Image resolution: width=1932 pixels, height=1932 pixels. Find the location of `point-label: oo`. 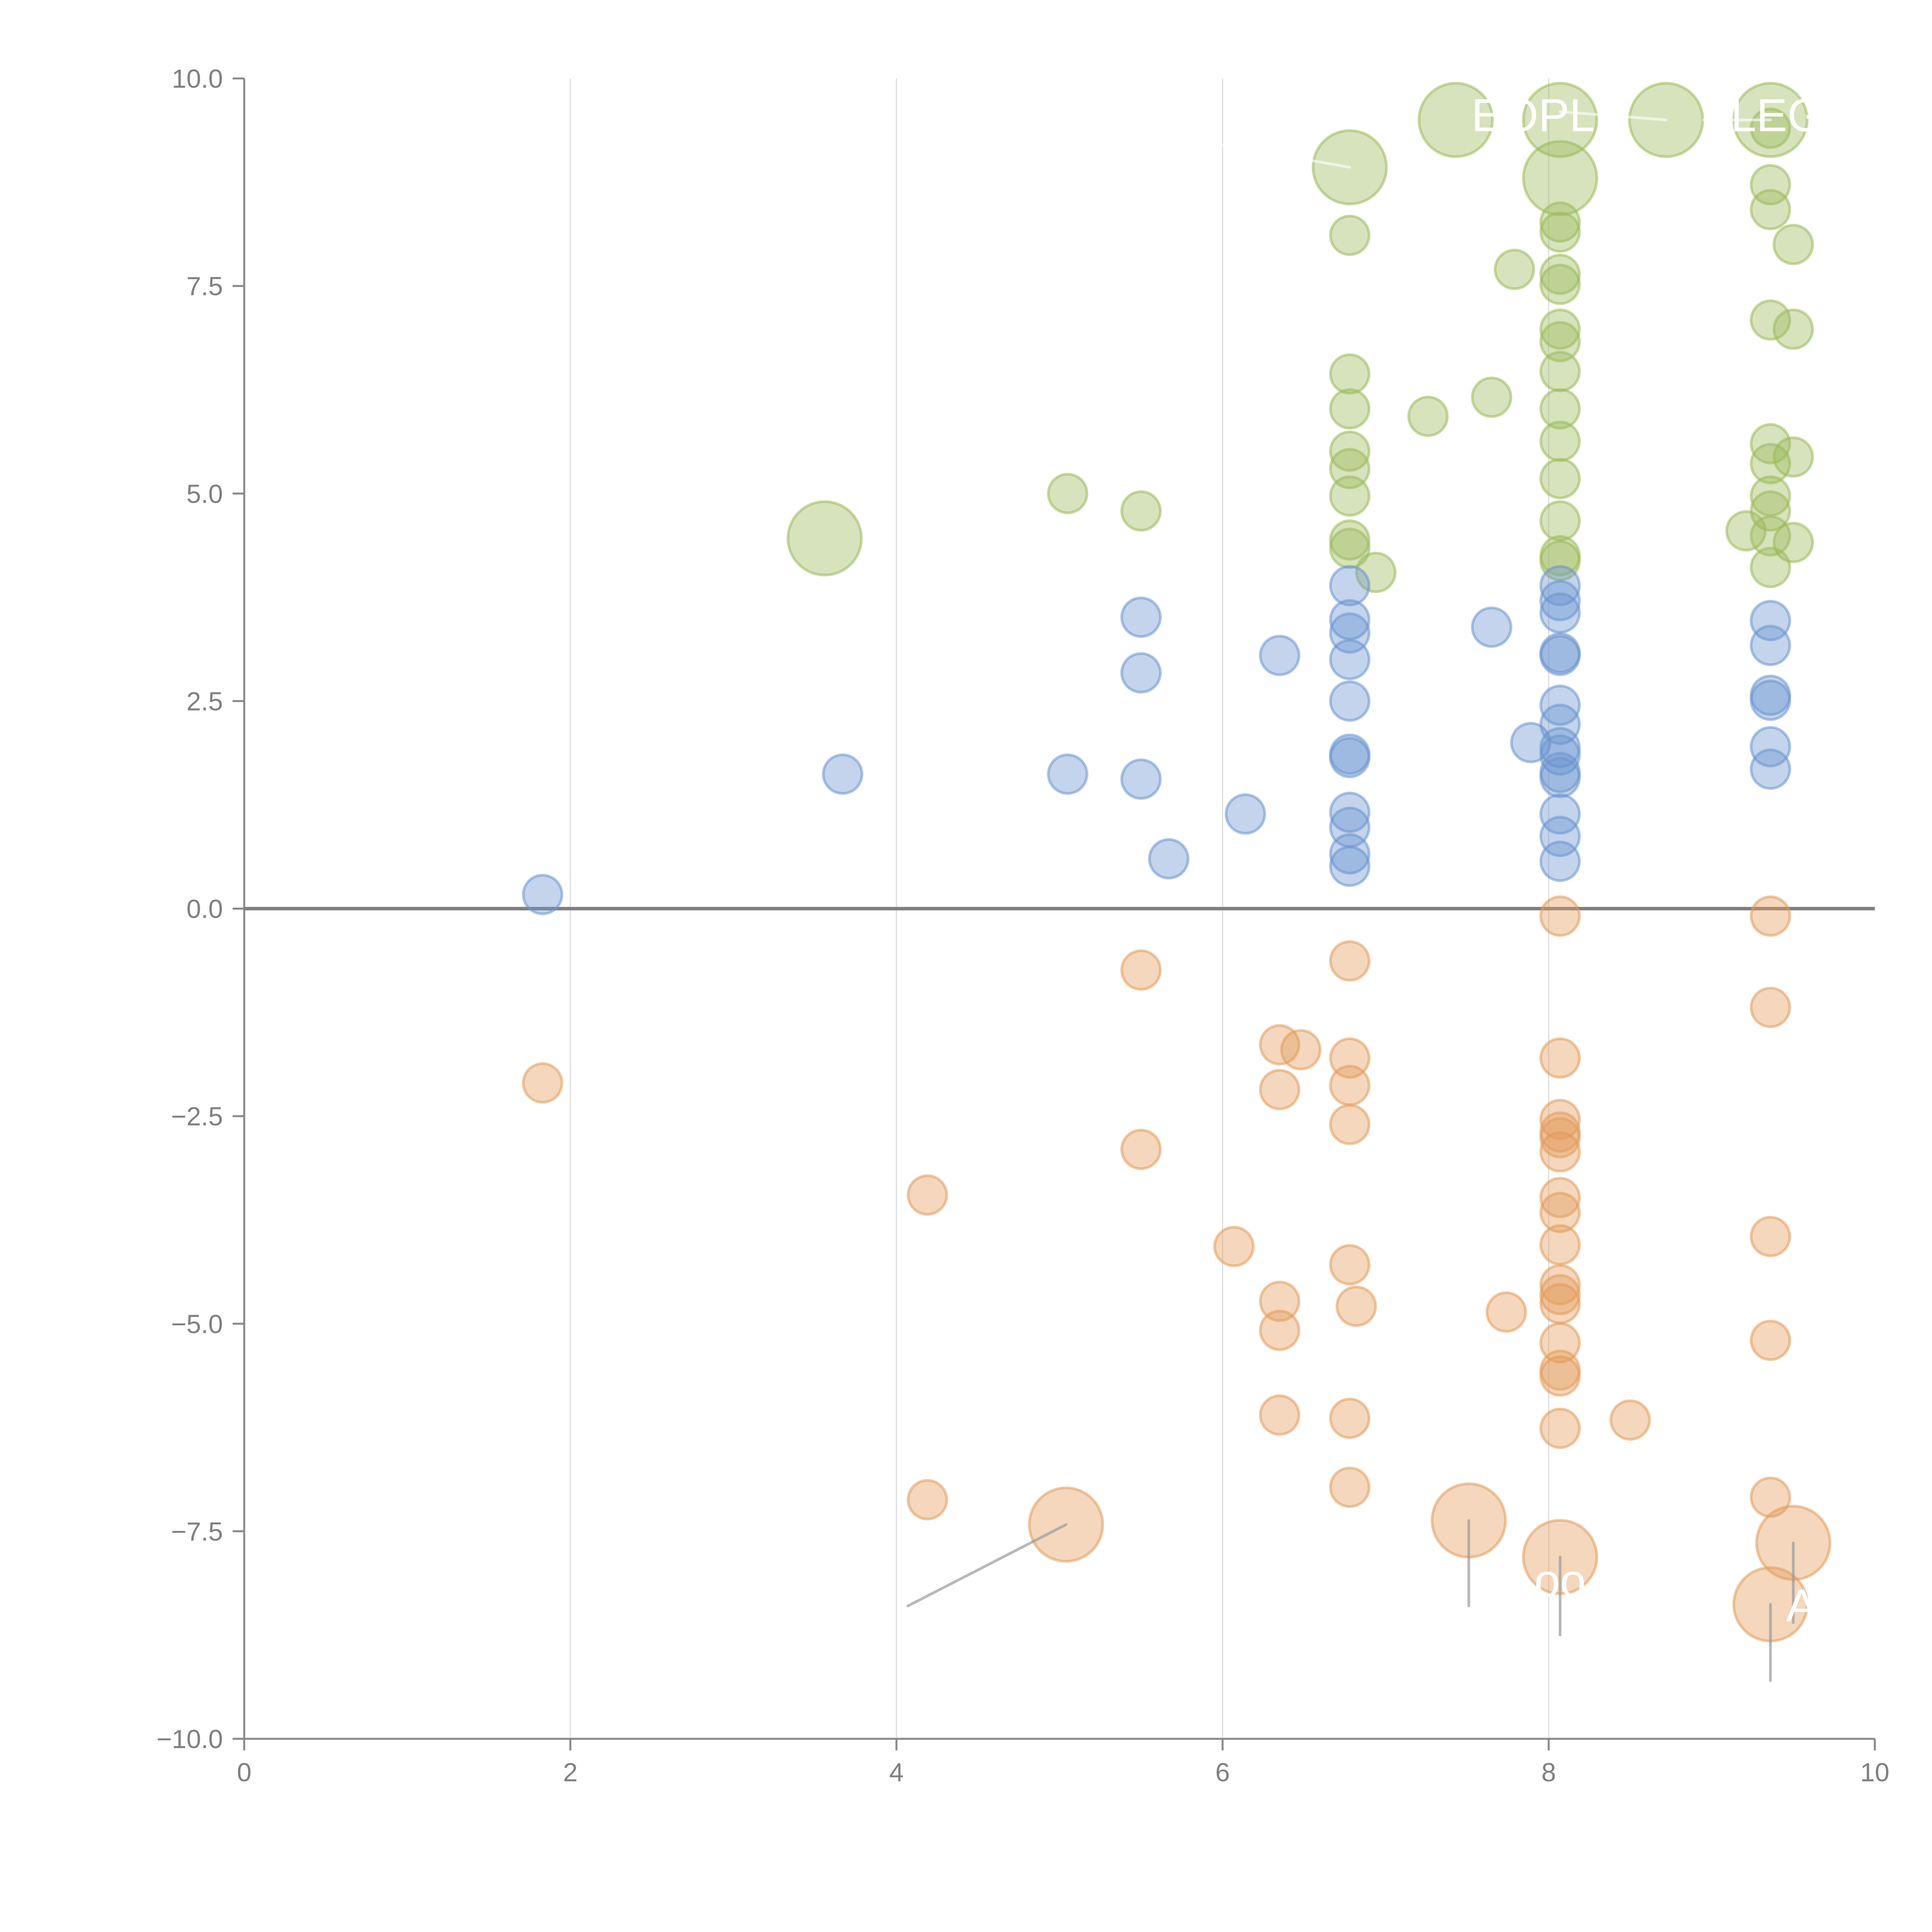

point-label: oo is located at coordinates (1560, 1581).